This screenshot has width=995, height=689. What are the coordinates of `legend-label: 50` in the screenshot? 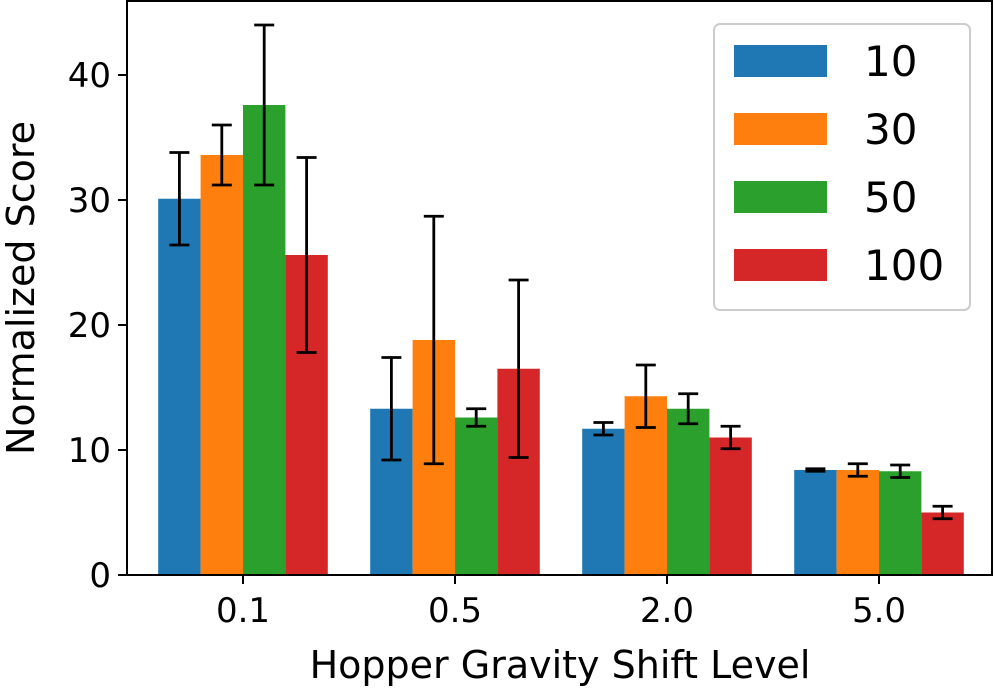 It's located at (890, 197).